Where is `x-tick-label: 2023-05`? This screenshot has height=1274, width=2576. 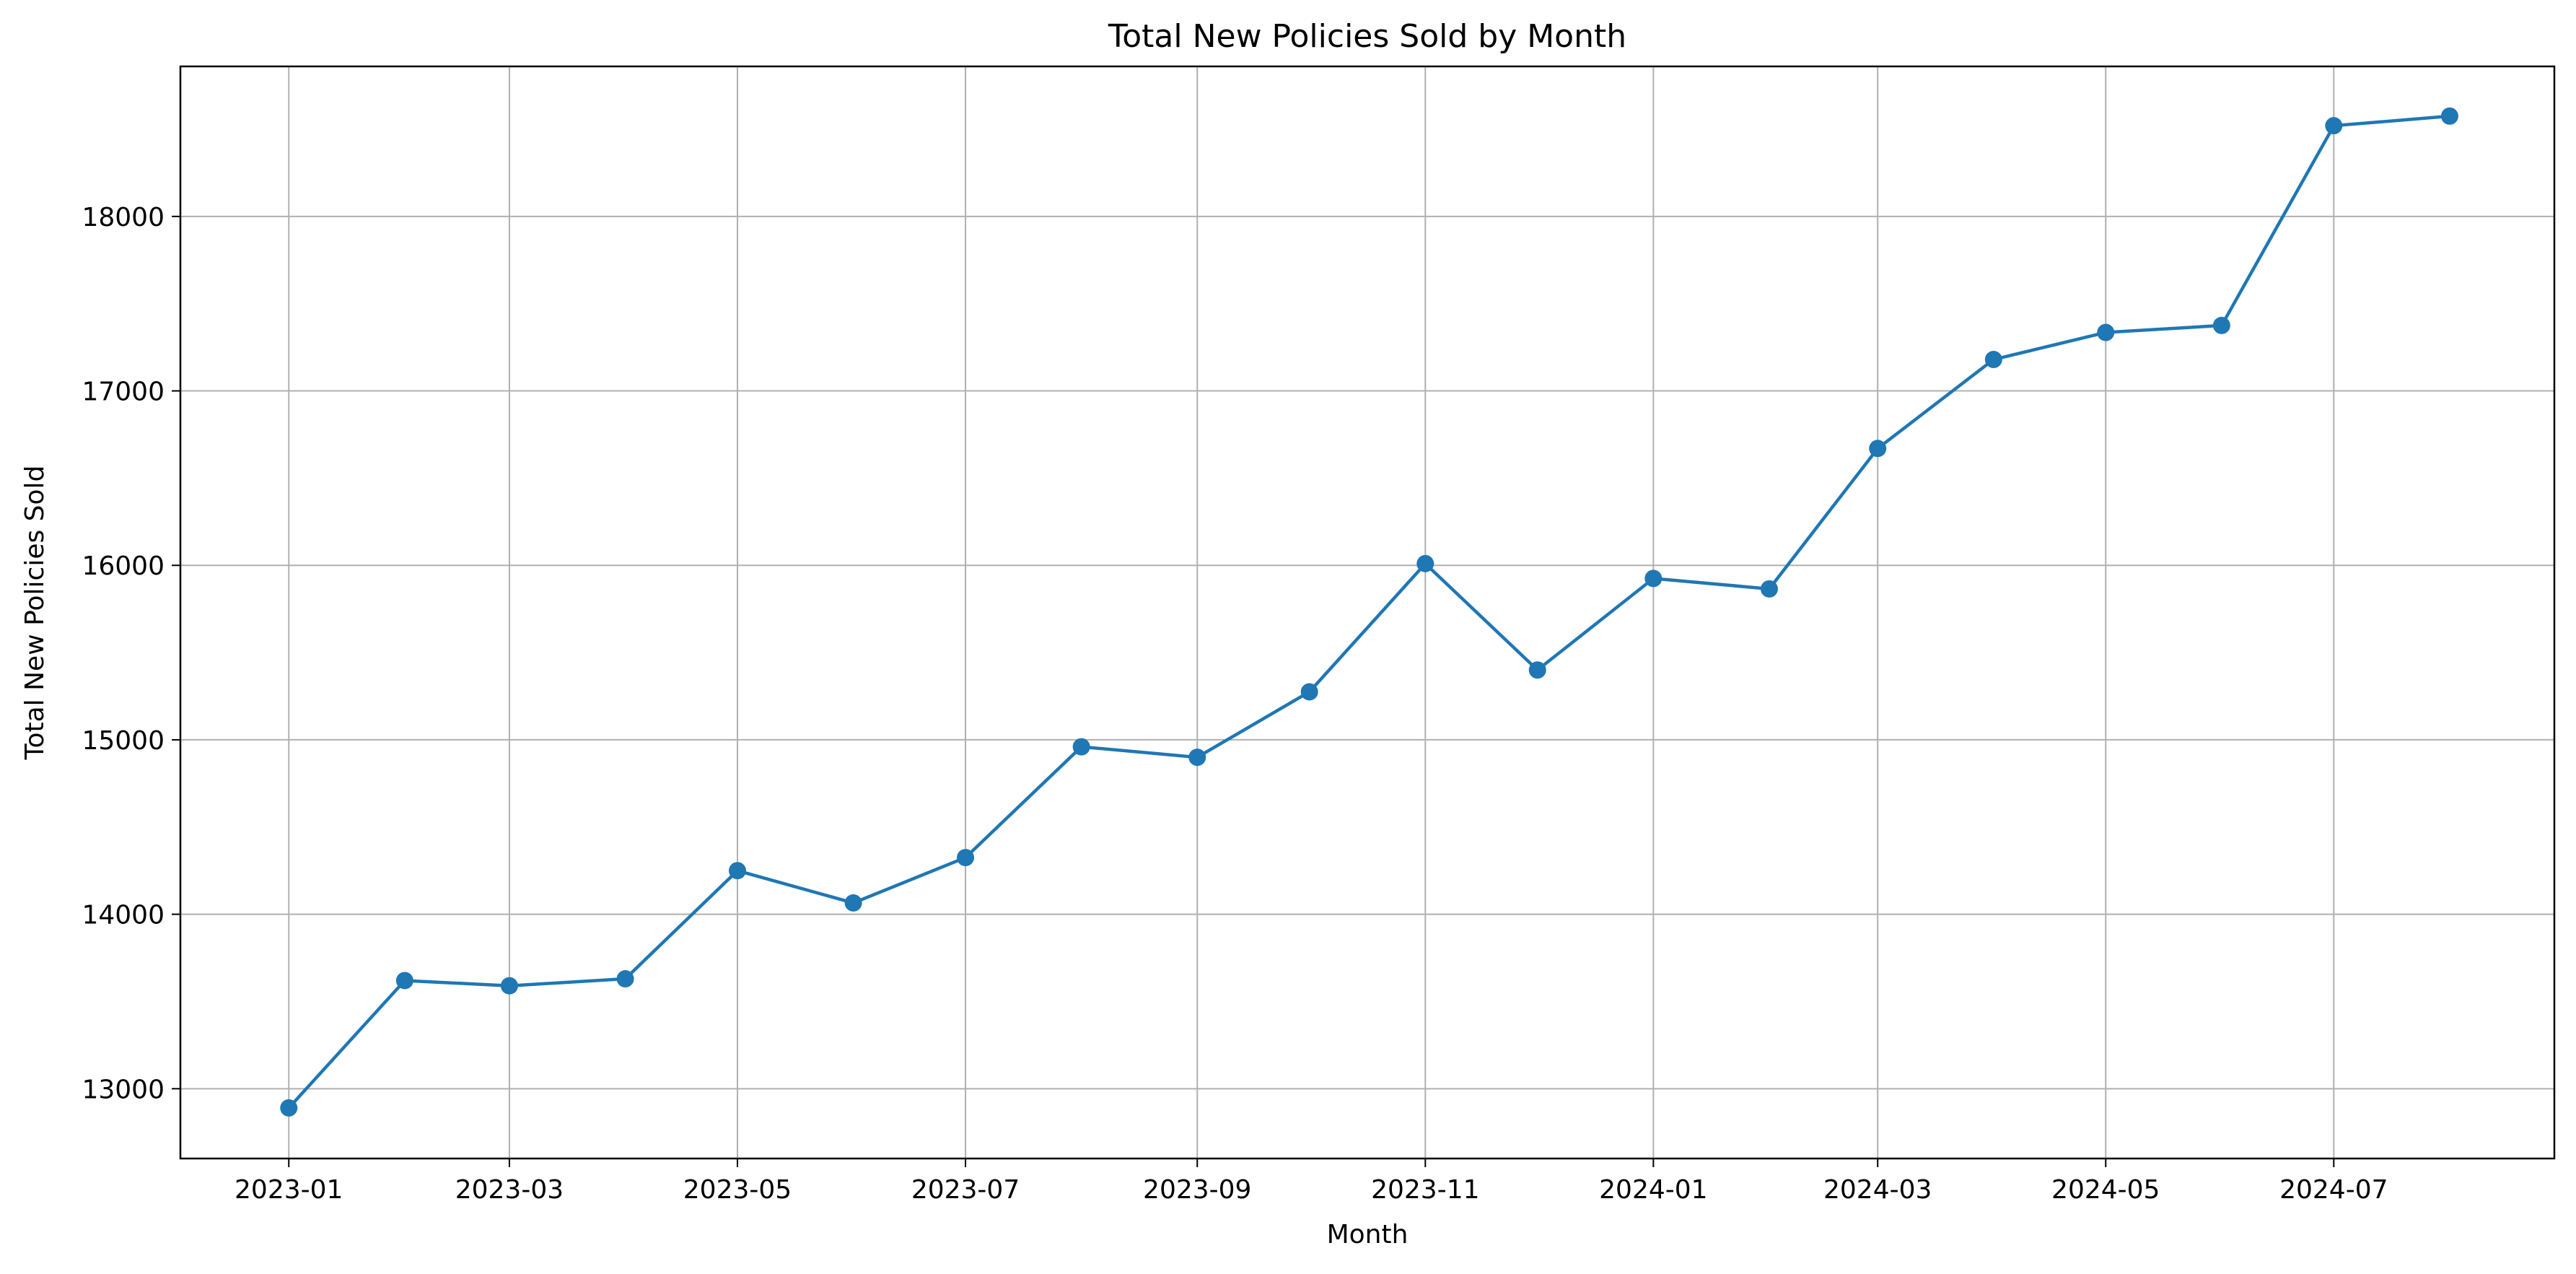 x-tick-label: 2023-05 is located at coordinates (737, 1190).